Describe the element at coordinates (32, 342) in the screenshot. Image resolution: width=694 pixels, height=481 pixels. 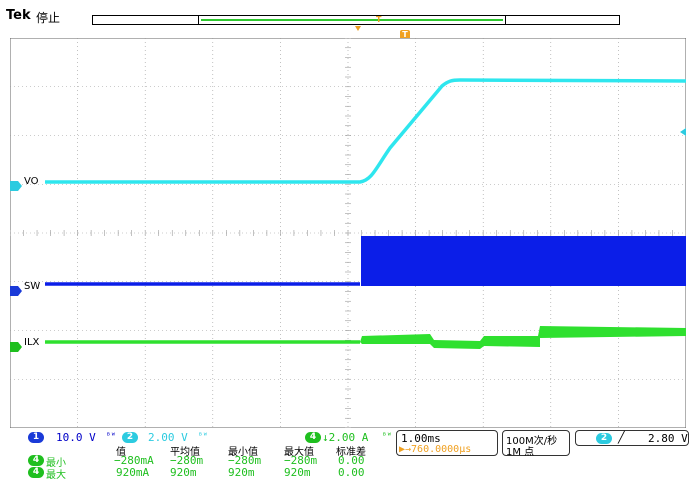
I see `trace-label-ilx: ILX` at that location.